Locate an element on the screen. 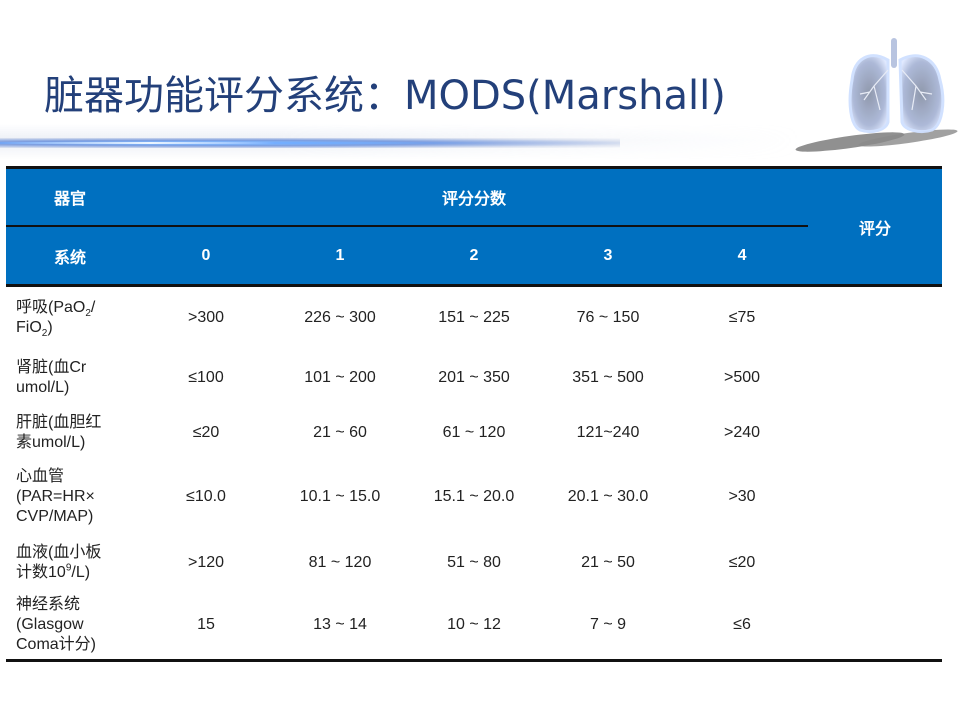  value-cell: 13 ~ 14 is located at coordinates (340, 626).